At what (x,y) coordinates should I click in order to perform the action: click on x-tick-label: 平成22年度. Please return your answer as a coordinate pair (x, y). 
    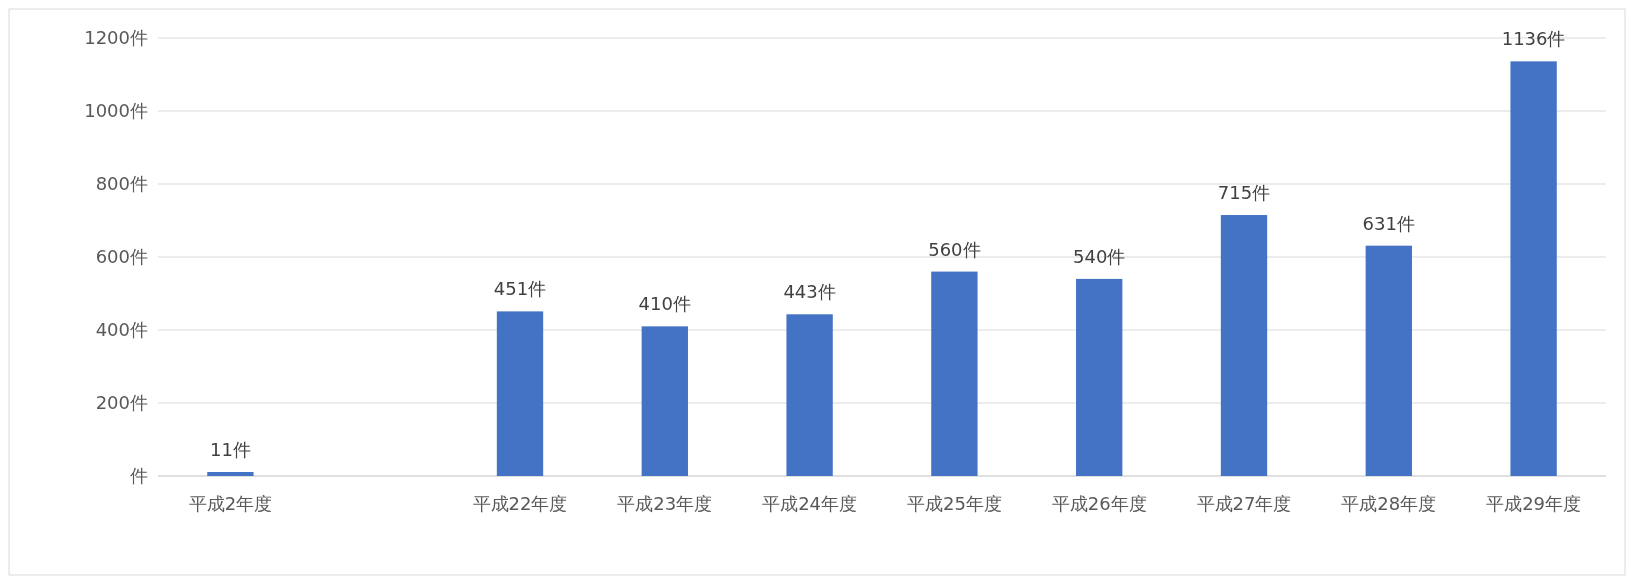
    Looking at the image, I should click on (520, 503).